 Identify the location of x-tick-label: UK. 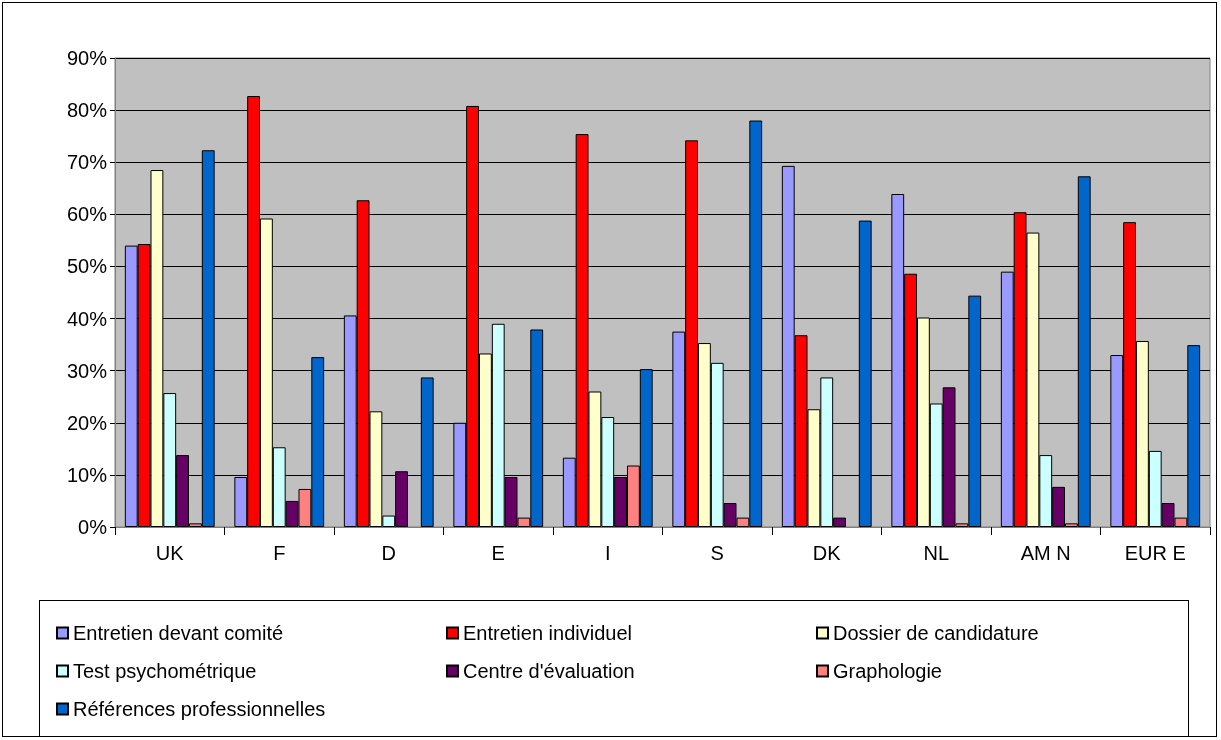
(170, 553).